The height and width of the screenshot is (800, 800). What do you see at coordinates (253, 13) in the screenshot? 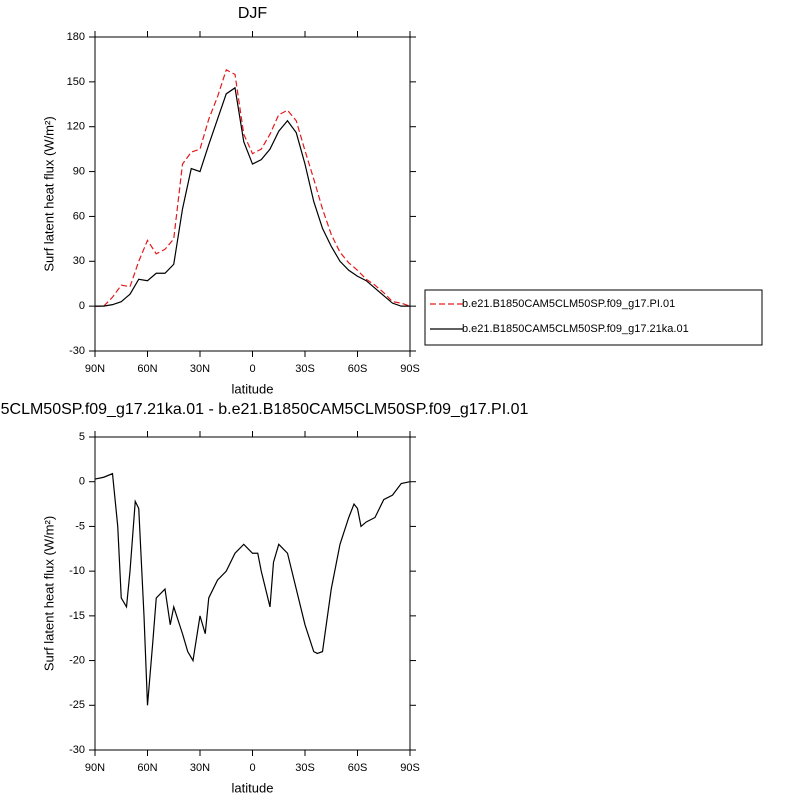
I see `chart-title: DJF` at bounding box center [253, 13].